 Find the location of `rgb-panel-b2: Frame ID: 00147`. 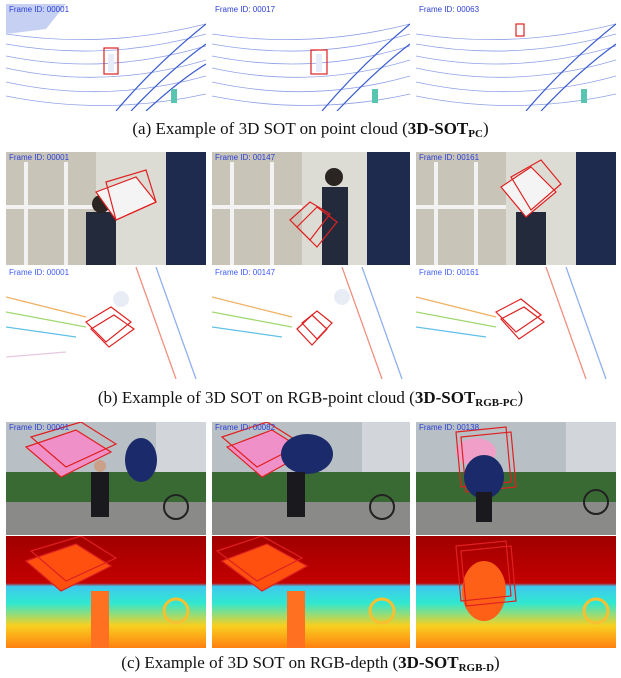

rgb-panel-b2: Frame ID: 00147 is located at coordinates (311, 208).